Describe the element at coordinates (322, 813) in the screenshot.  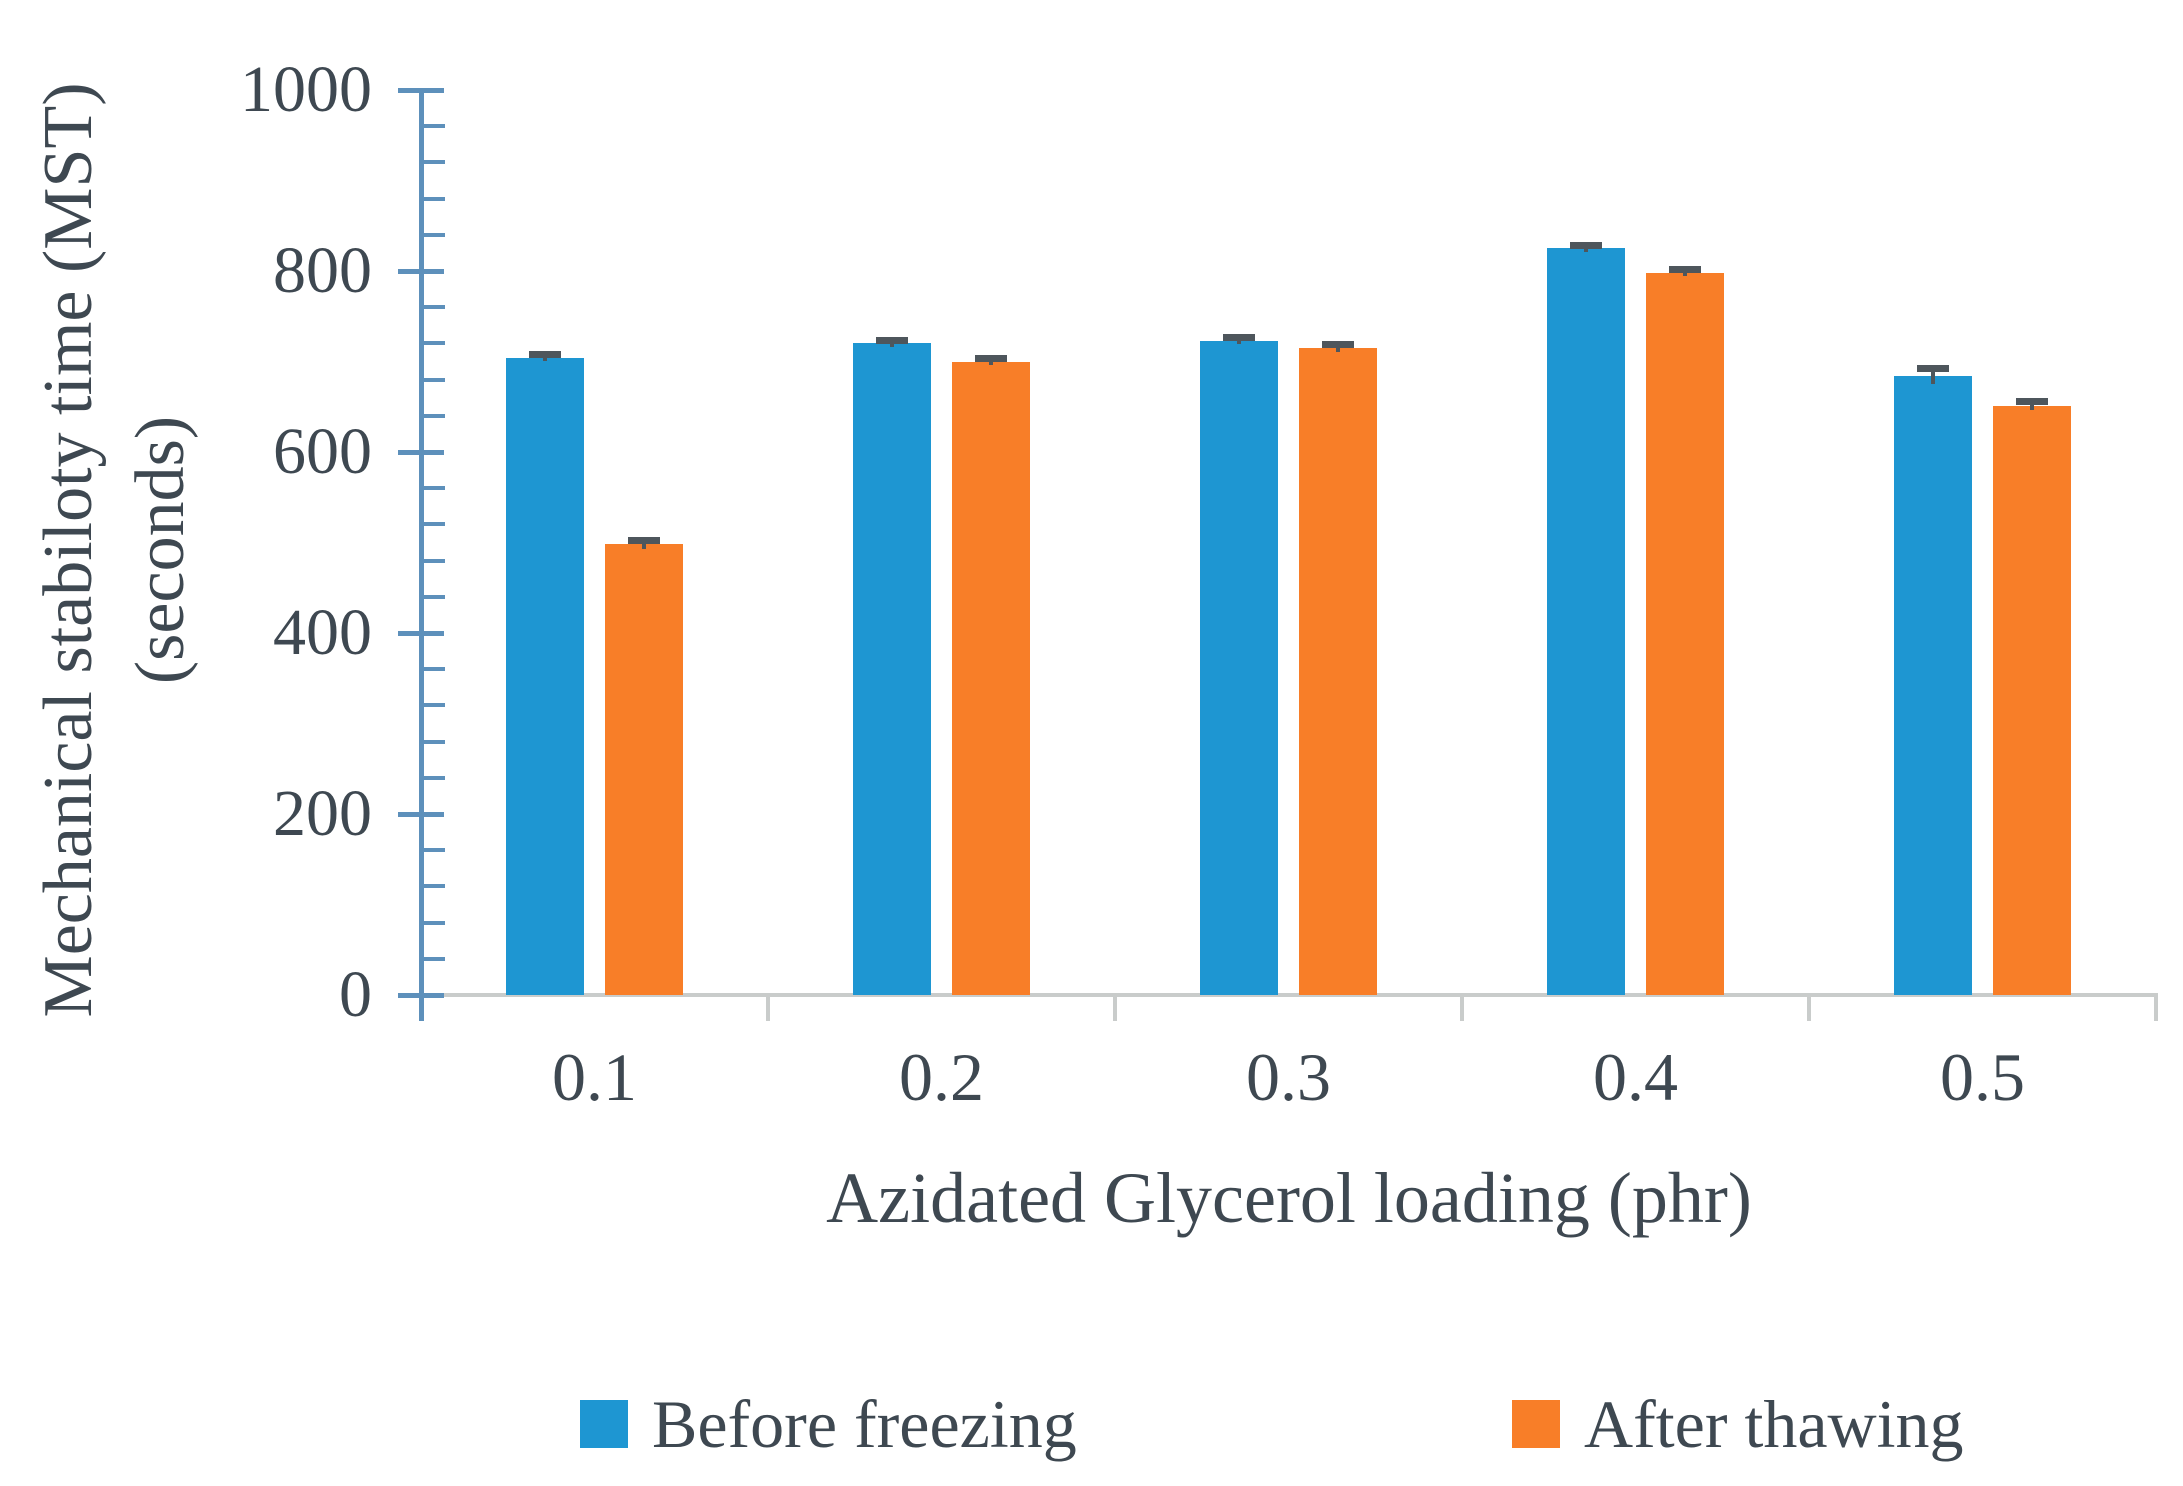
I see `y-tick-label: 200` at that location.